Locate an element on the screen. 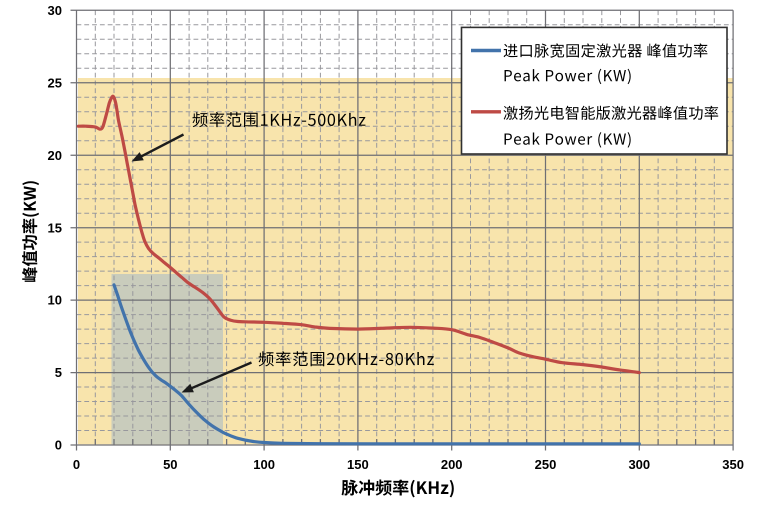 This screenshot has height=506, width=764. svg-text: 250 is located at coordinates (546, 464).